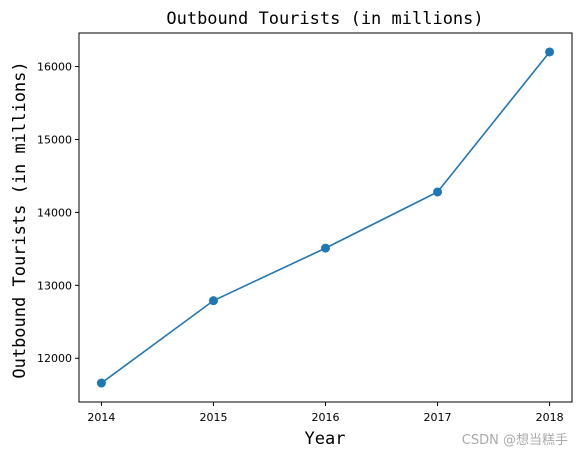  I want to click on y-tick-label: 14000, so click(54, 212).